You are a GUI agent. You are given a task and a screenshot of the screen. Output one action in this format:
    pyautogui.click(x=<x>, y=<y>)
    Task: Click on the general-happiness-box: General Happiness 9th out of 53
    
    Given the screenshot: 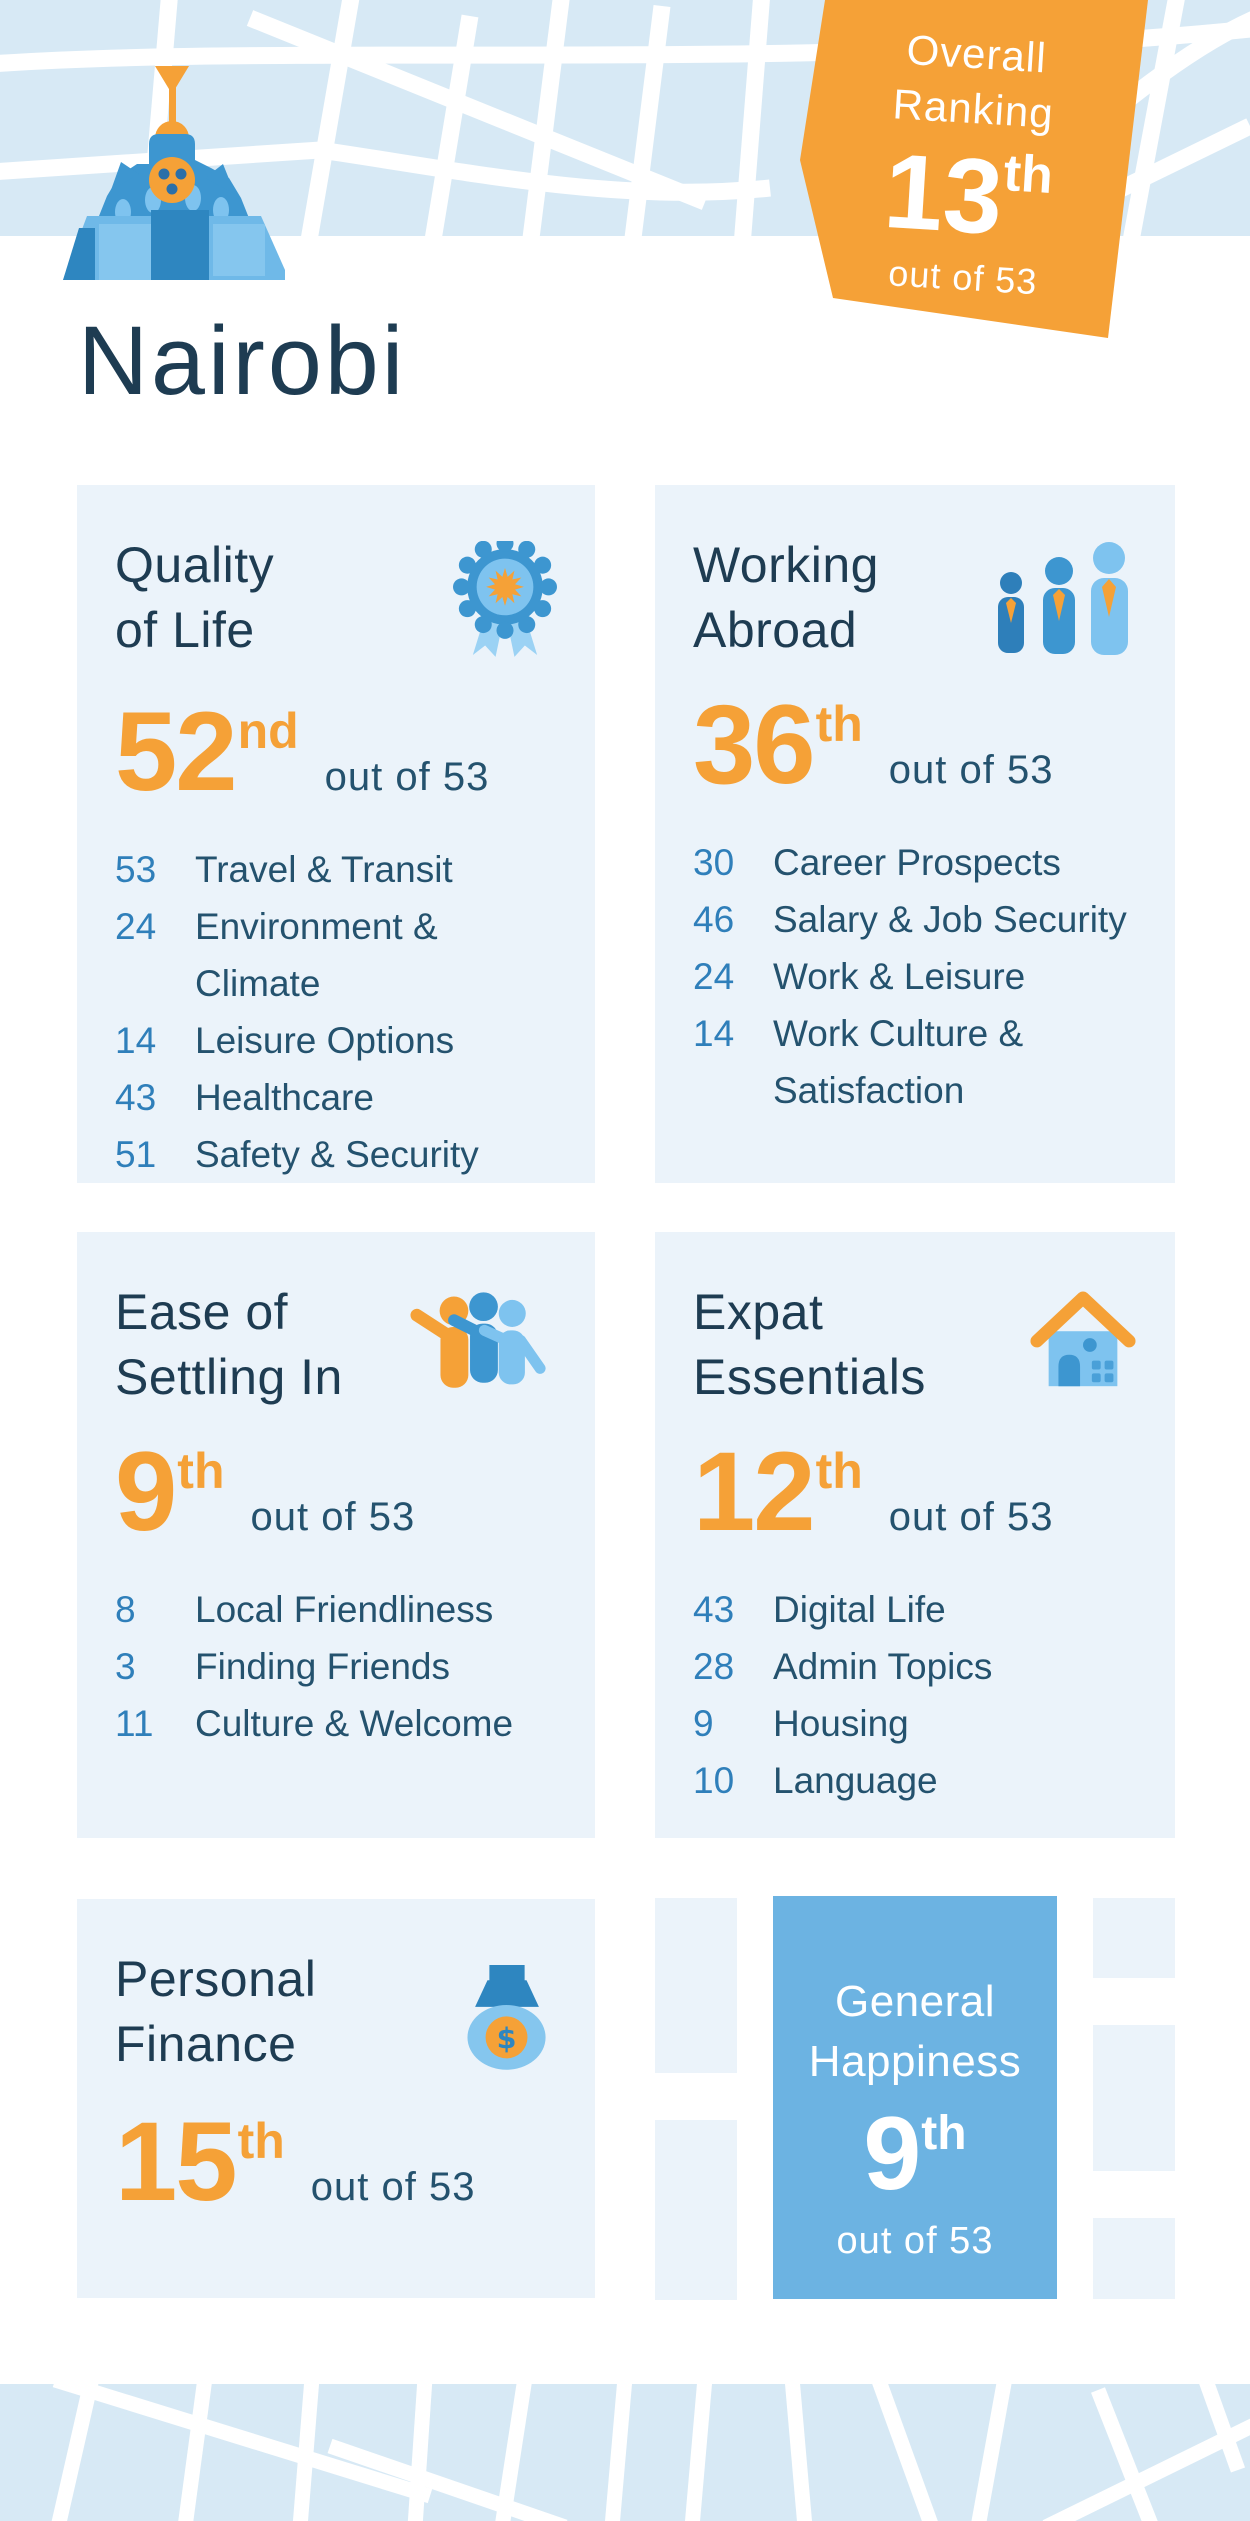 What is the action you would take?
    pyautogui.click(x=915, y=2097)
    